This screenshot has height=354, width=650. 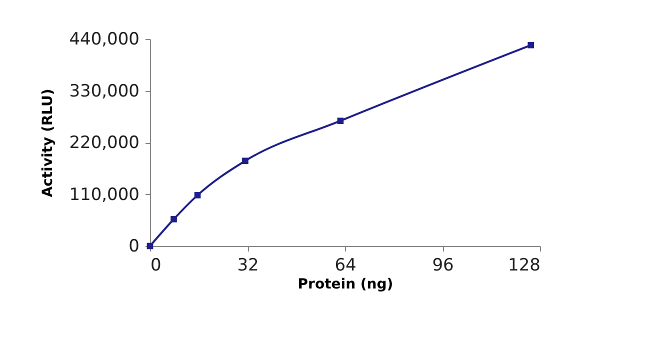 I want to click on y-tick-label: 440,000, so click(x=104, y=40).